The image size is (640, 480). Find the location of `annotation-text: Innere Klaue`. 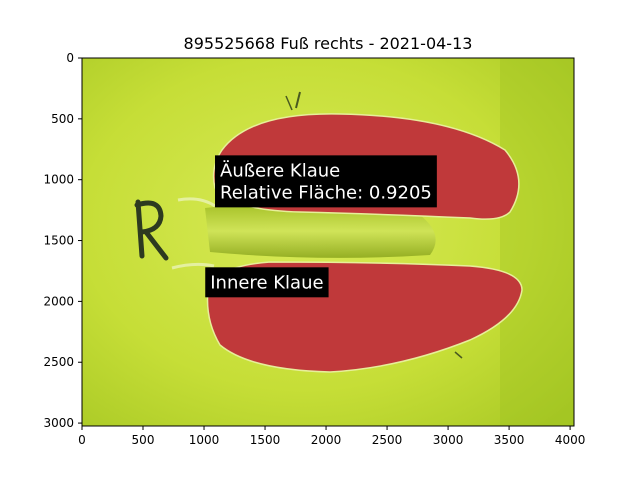

annotation-text: Innere Klaue is located at coordinates (266, 282).